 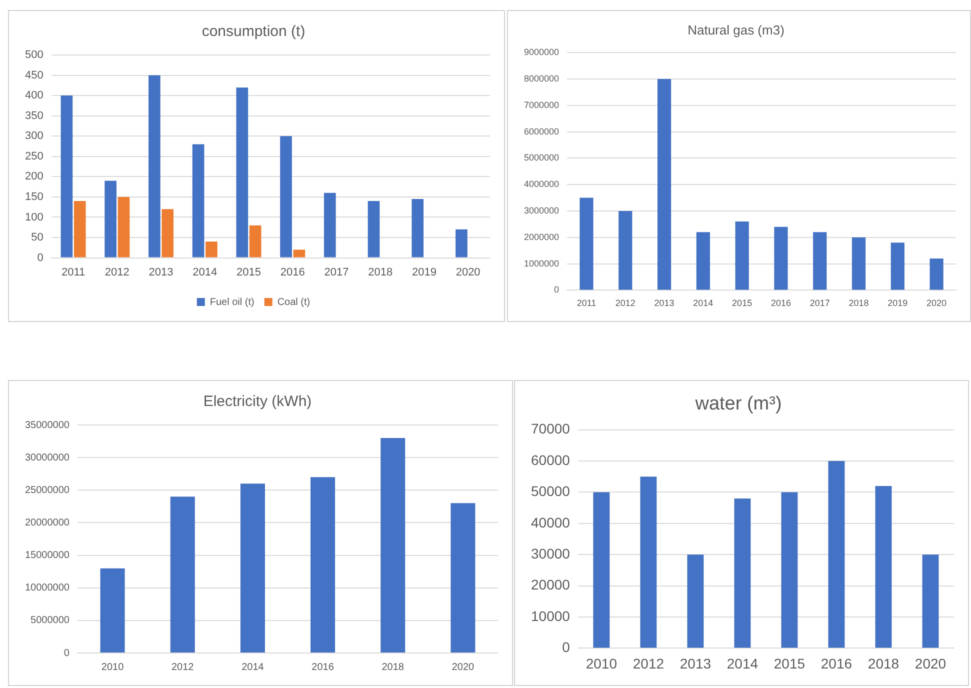 What do you see at coordinates (34, 96) in the screenshot?
I see `y-tick-label: 400` at bounding box center [34, 96].